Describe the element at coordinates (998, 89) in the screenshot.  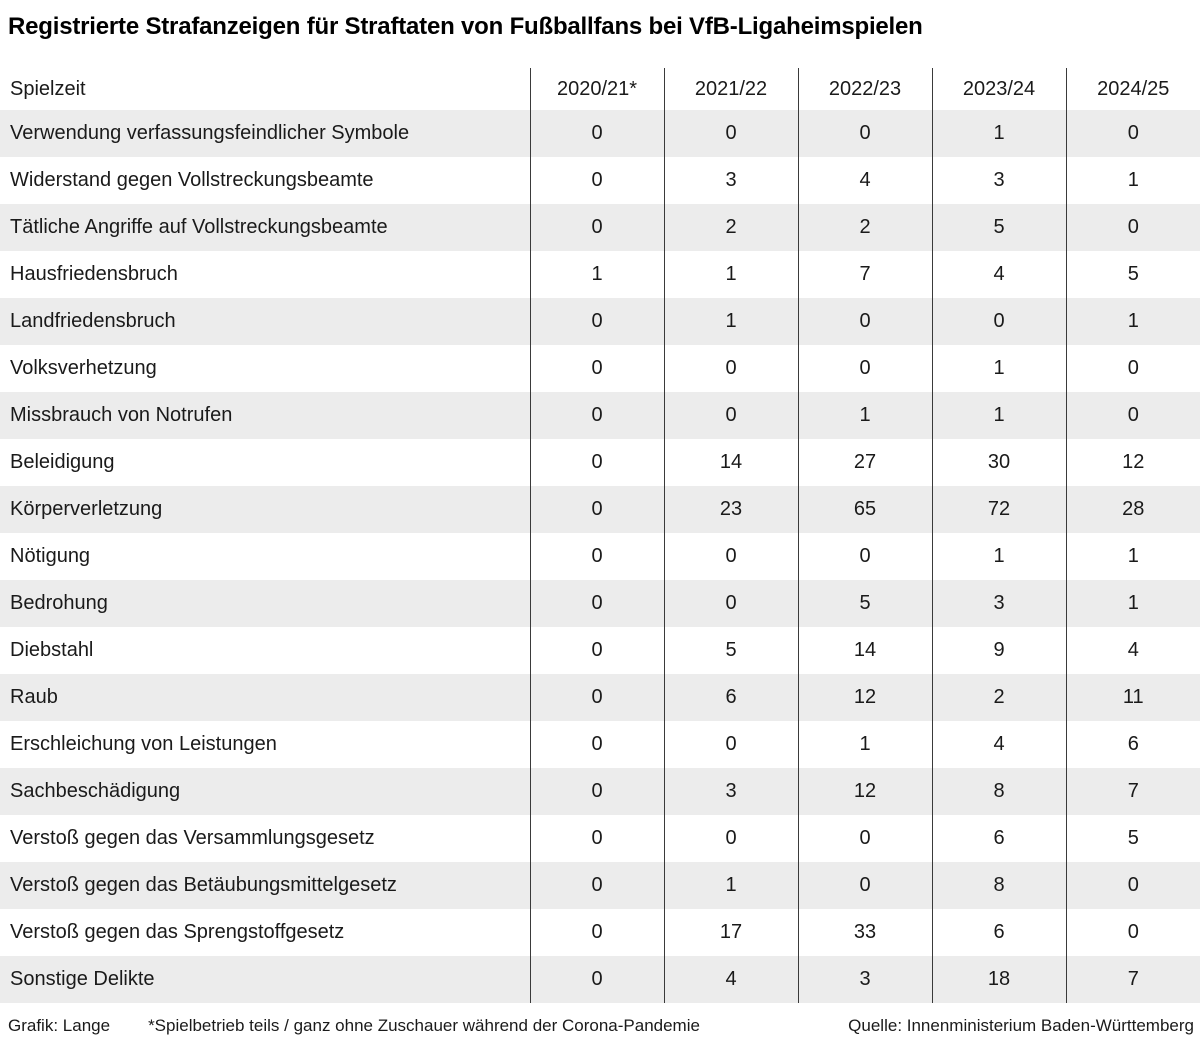
I see `column-header-season-4: 2023/24` at that location.